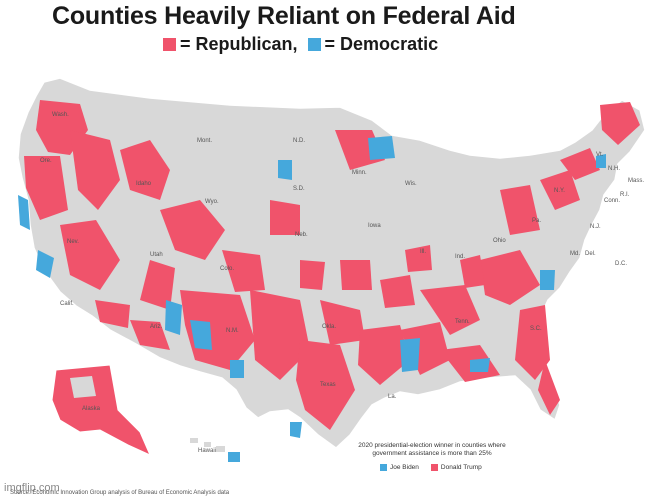 The image size is (665, 500). I want to click on trump-key-label: Donald Trump, so click(461, 467).